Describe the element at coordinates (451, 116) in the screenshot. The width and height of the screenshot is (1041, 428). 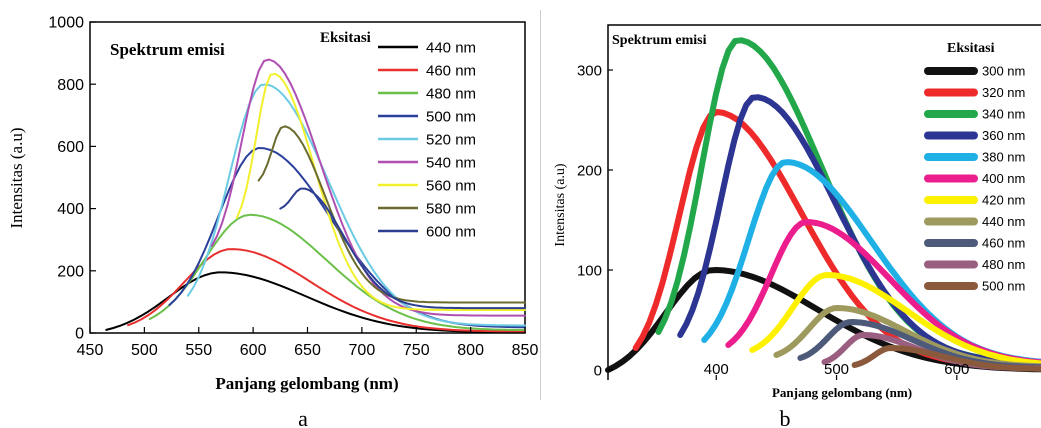
I see `panel-a-legend-label: 500 nm` at that location.